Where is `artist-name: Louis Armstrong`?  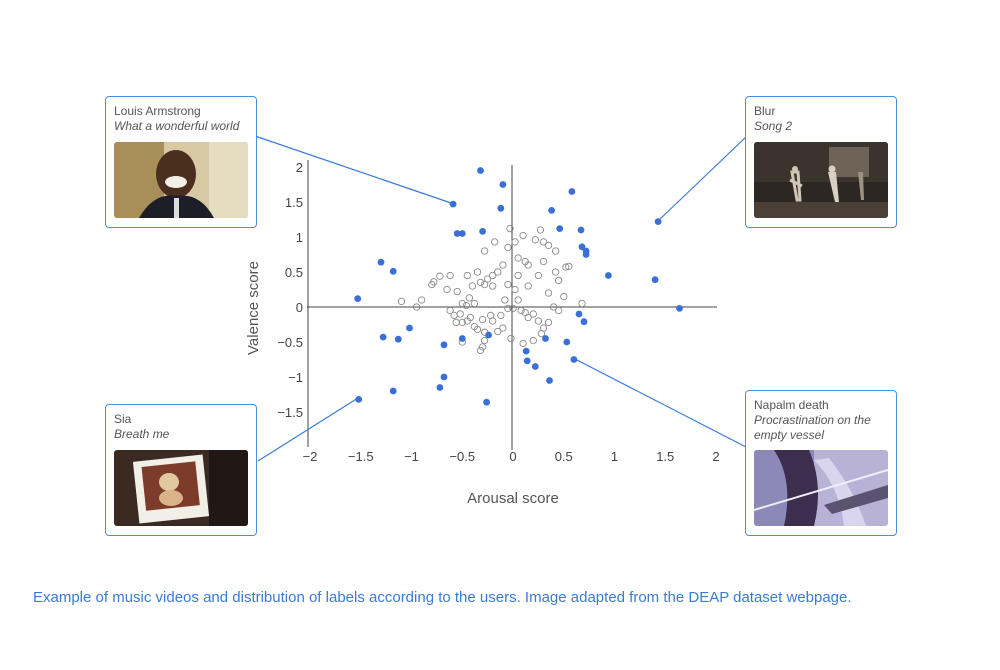
artist-name: Louis Armstrong is located at coordinates (157, 111).